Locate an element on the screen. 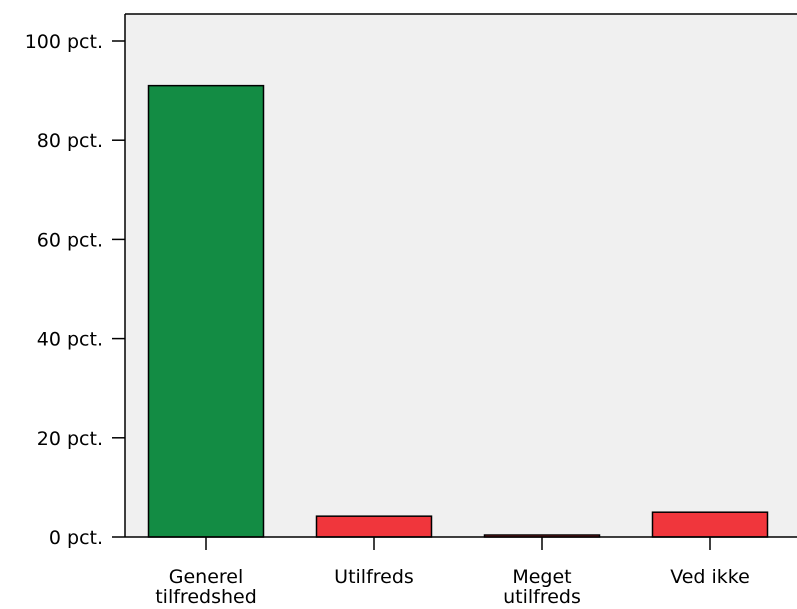 The height and width of the screenshot is (609, 797). y-tick-label: 100 pct. is located at coordinates (64, 42).